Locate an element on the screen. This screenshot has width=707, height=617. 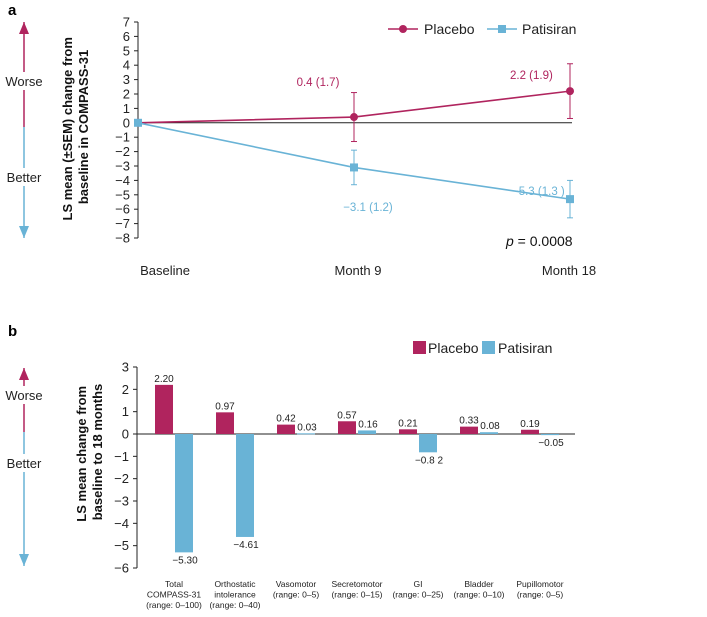
bar-group-pupillomotor: 0.19 −0.05 is located at coordinates (542, 434).